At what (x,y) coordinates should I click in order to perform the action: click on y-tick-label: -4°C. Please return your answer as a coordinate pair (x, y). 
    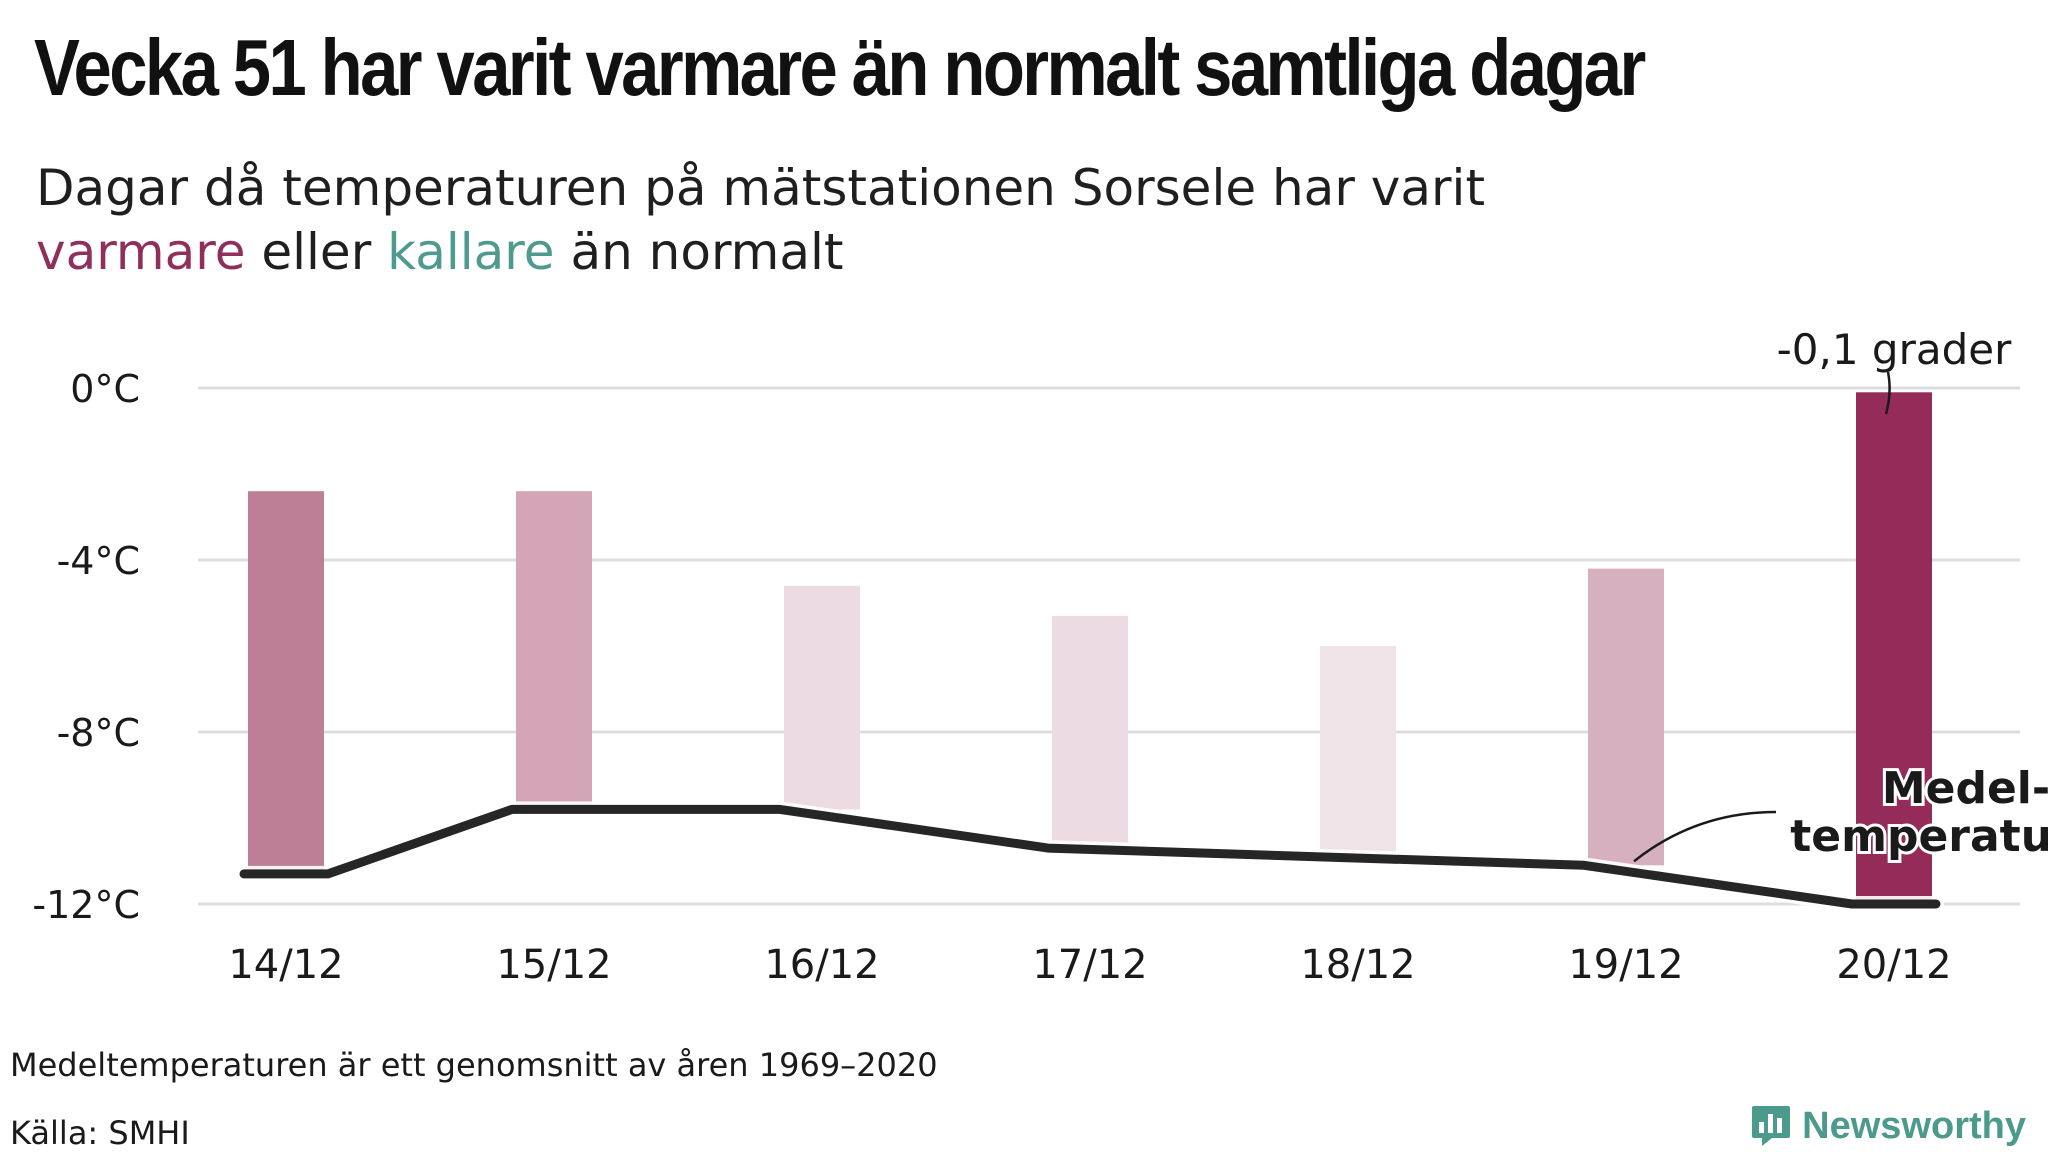
    Looking at the image, I should click on (98, 561).